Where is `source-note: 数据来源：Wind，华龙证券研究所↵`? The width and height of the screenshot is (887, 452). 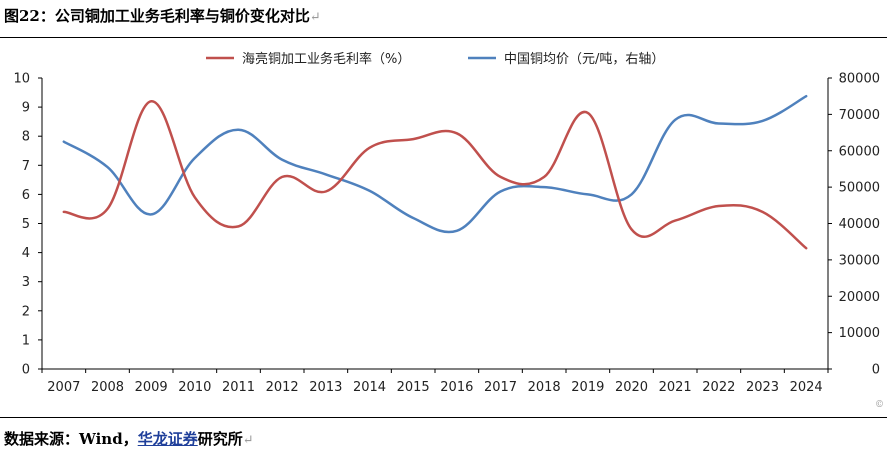 source-note: 数据来源：Wind，华龙证券研究所↵ is located at coordinates (129, 438).